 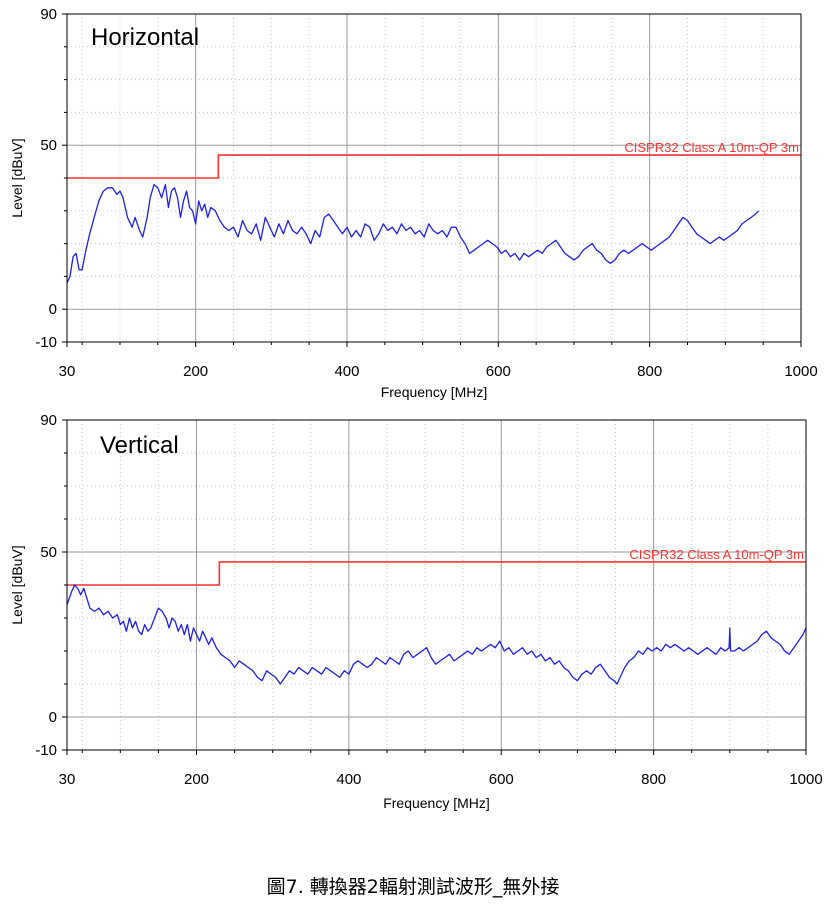 I want to click on chart-title: Vertical, so click(x=139, y=445).